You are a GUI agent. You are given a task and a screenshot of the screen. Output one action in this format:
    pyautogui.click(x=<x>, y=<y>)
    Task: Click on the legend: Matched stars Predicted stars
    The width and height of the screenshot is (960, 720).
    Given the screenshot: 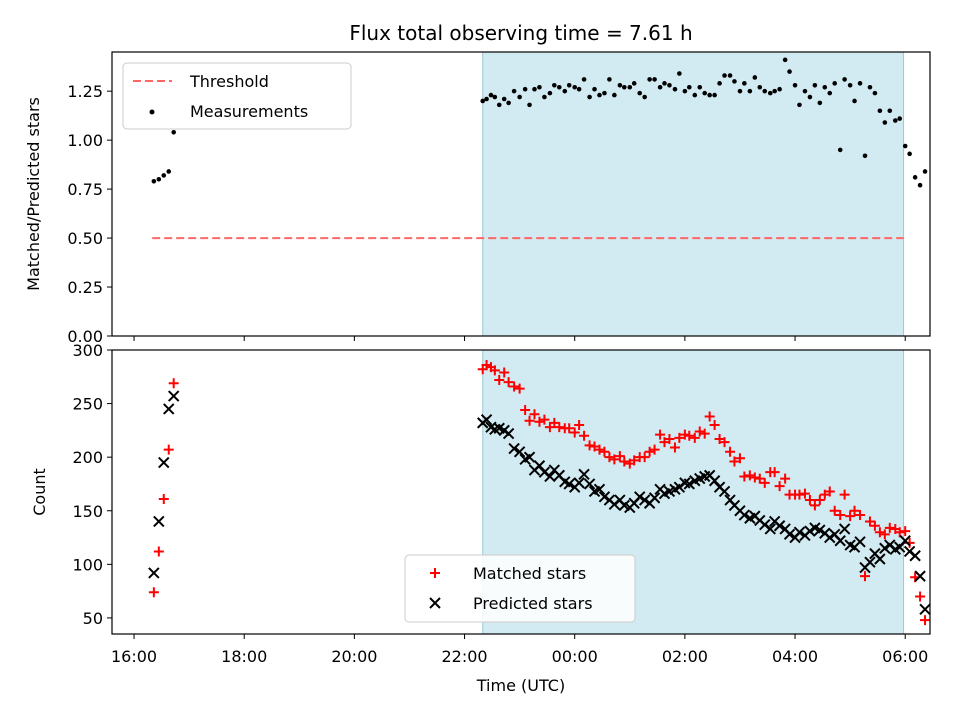 What is the action you would take?
    pyautogui.click(x=520, y=588)
    